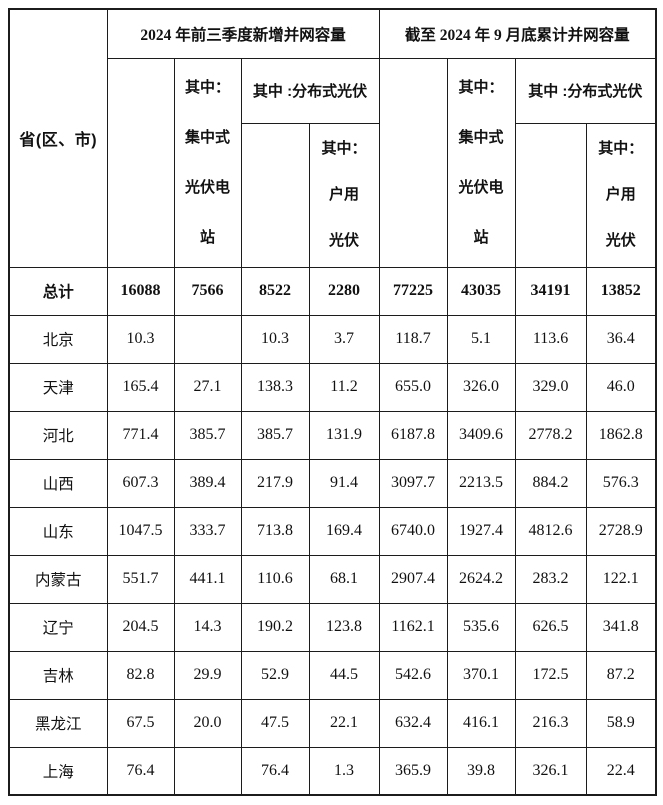 The image size is (663, 805). I want to click on group-header-q1-q3-new: 2024 年前三季度新增并网容量, so click(243, 33).